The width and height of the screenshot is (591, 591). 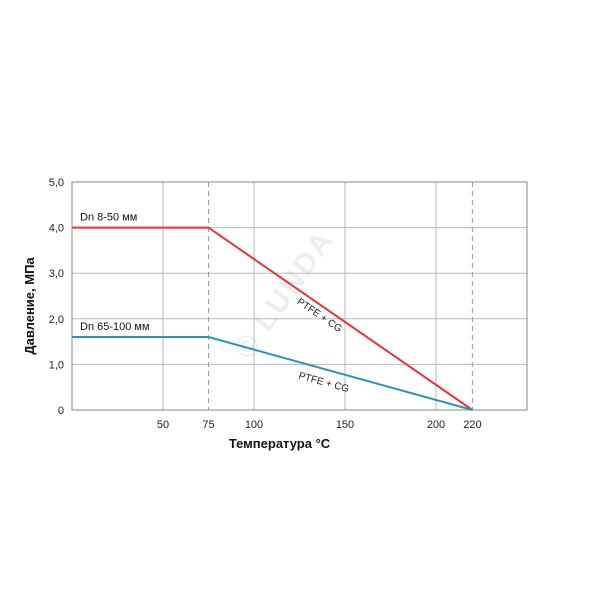 What do you see at coordinates (280, 443) in the screenshot?
I see `x-axis-title: Температура °С` at bounding box center [280, 443].